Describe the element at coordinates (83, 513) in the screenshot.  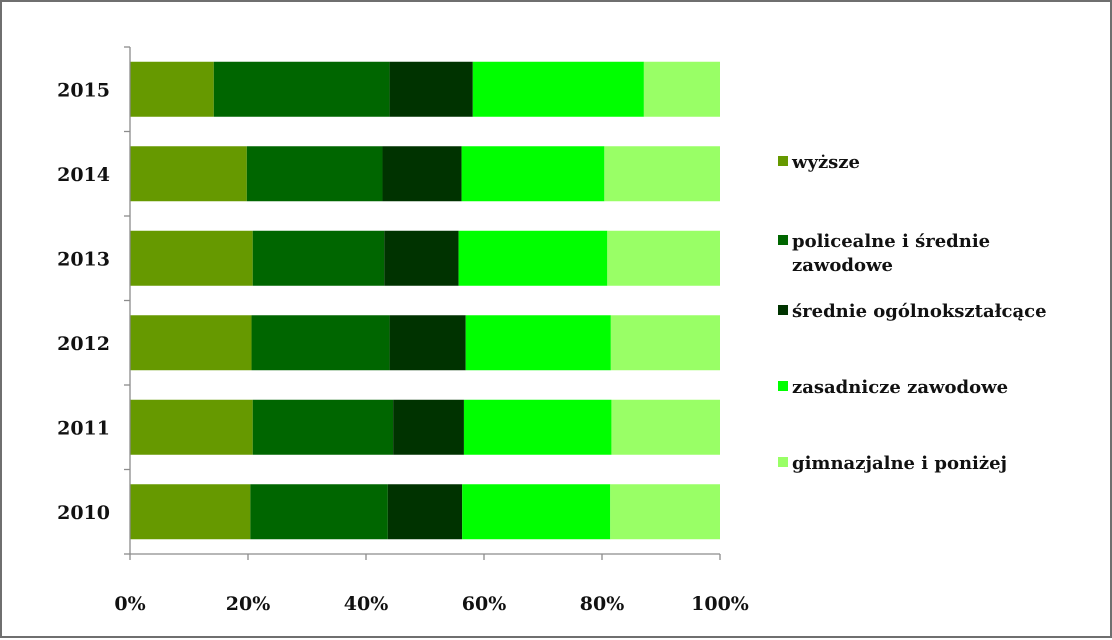
I see `category-label-2010: 2010` at that location.